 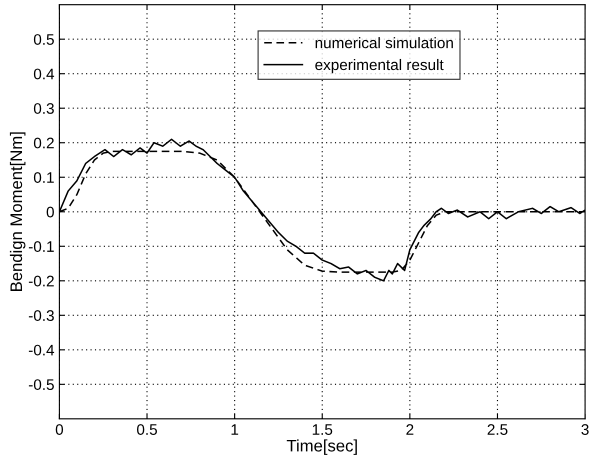 I want to click on x-tick-label: 2, so click(x=410, y=429).